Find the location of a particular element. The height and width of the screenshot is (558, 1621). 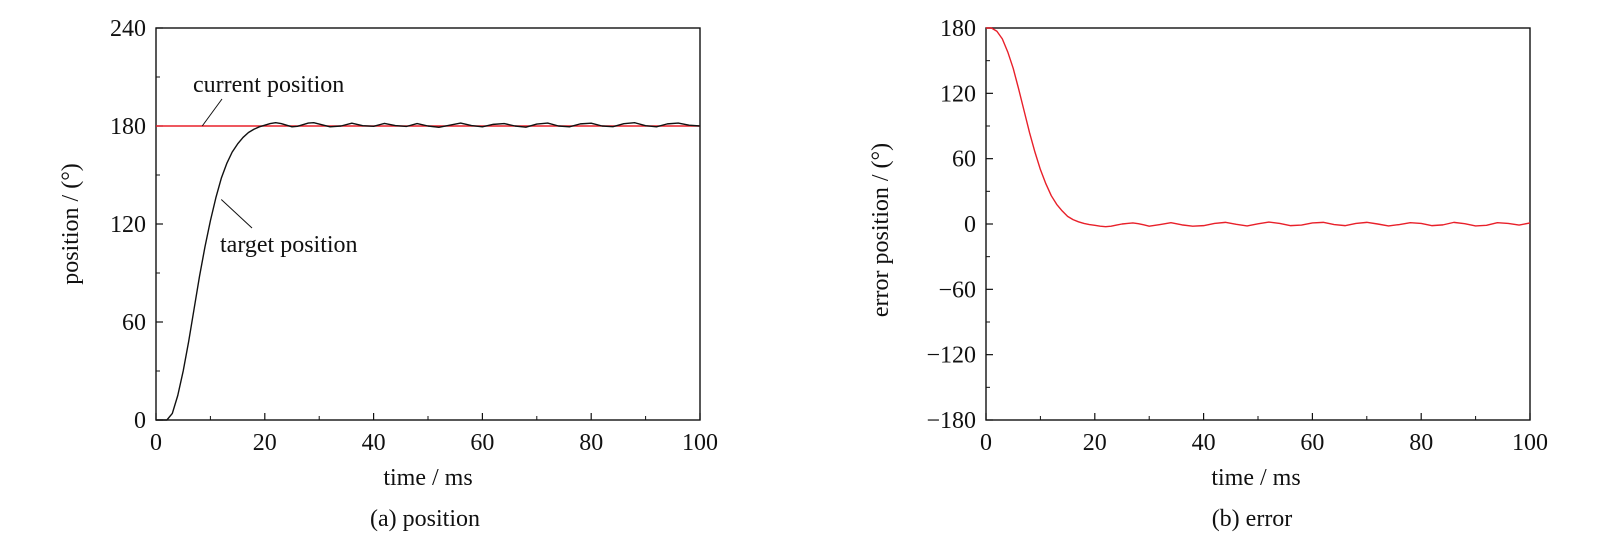

y-ticks-a: 0 60 120 180 240 is located at coordinates (136, 225).